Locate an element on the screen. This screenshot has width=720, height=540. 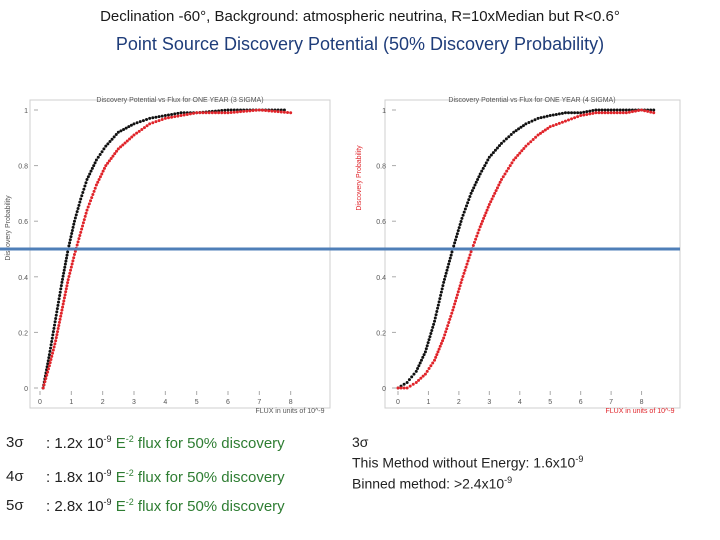
x-tick-label: 0 is located at coordinates (40, 402).